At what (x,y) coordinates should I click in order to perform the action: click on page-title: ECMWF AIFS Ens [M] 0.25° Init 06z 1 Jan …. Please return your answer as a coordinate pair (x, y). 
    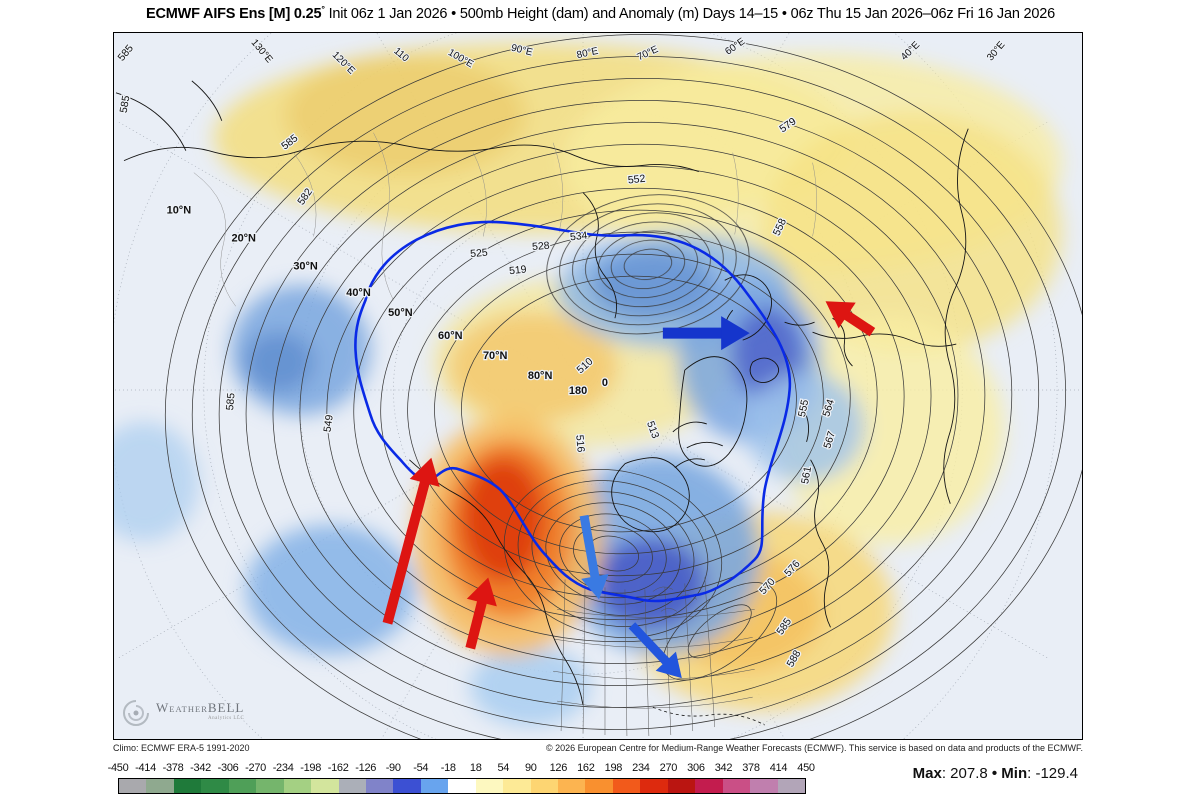
    Looking at the image, I should click on (600, 13).